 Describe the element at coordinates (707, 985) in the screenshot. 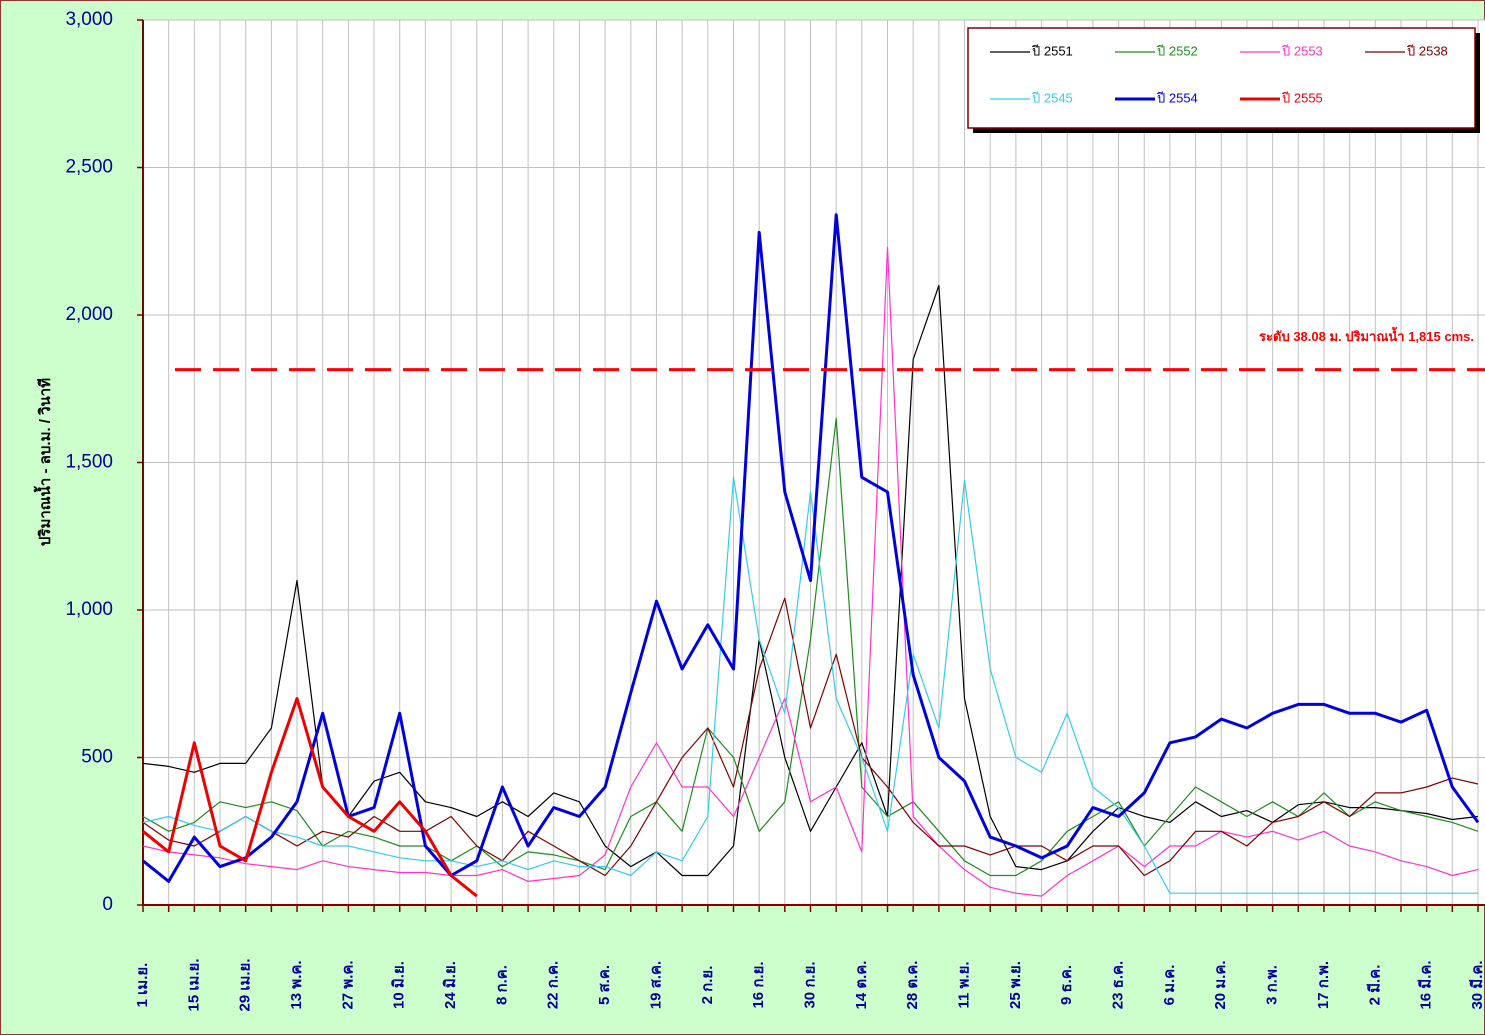

I see `x-tick-label: 2 ก.ย.` at that location.